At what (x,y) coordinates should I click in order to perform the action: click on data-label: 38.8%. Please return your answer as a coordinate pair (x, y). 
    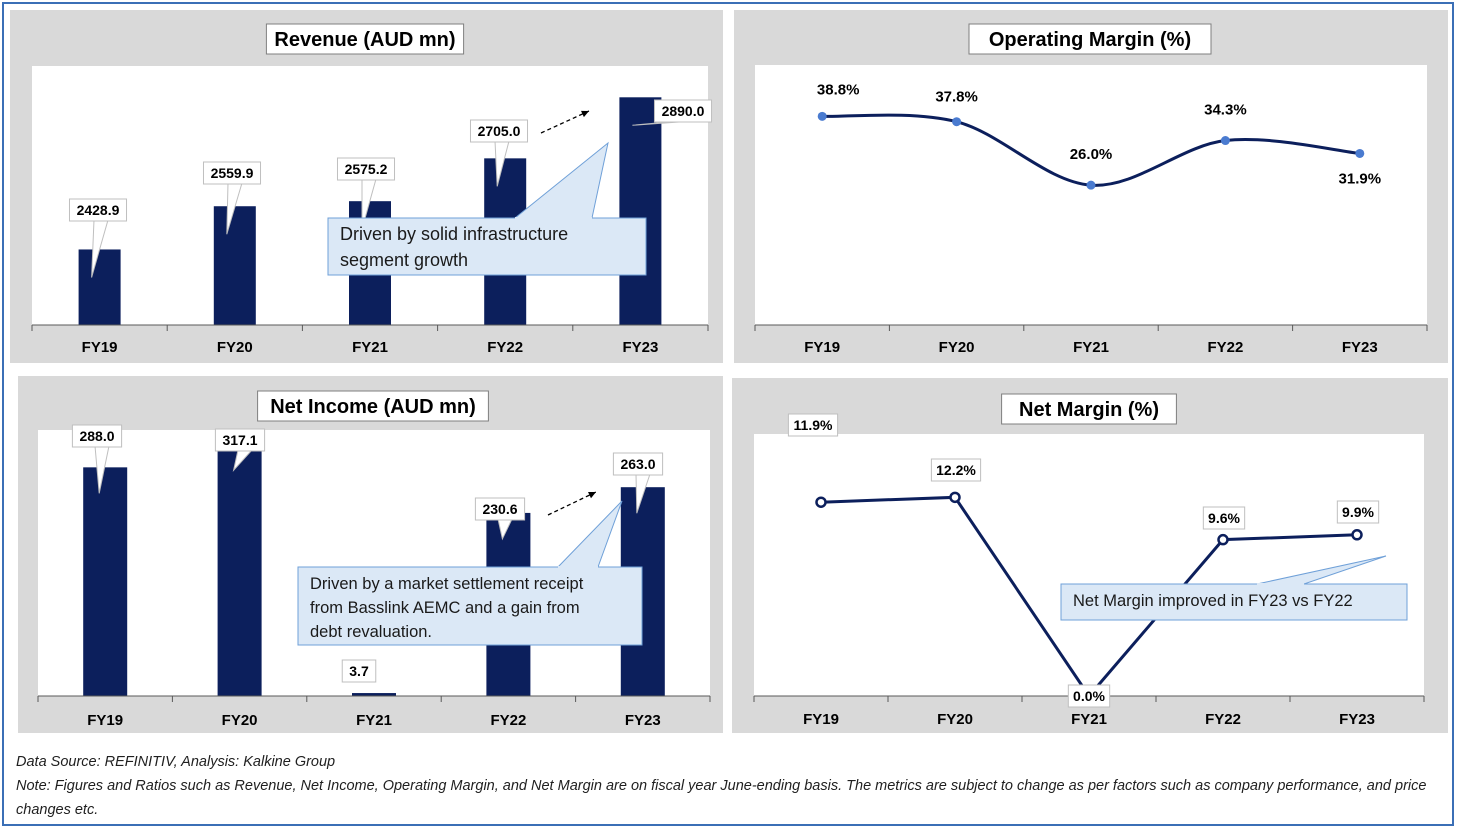
    Looking at the image, I should click on (838, 89).